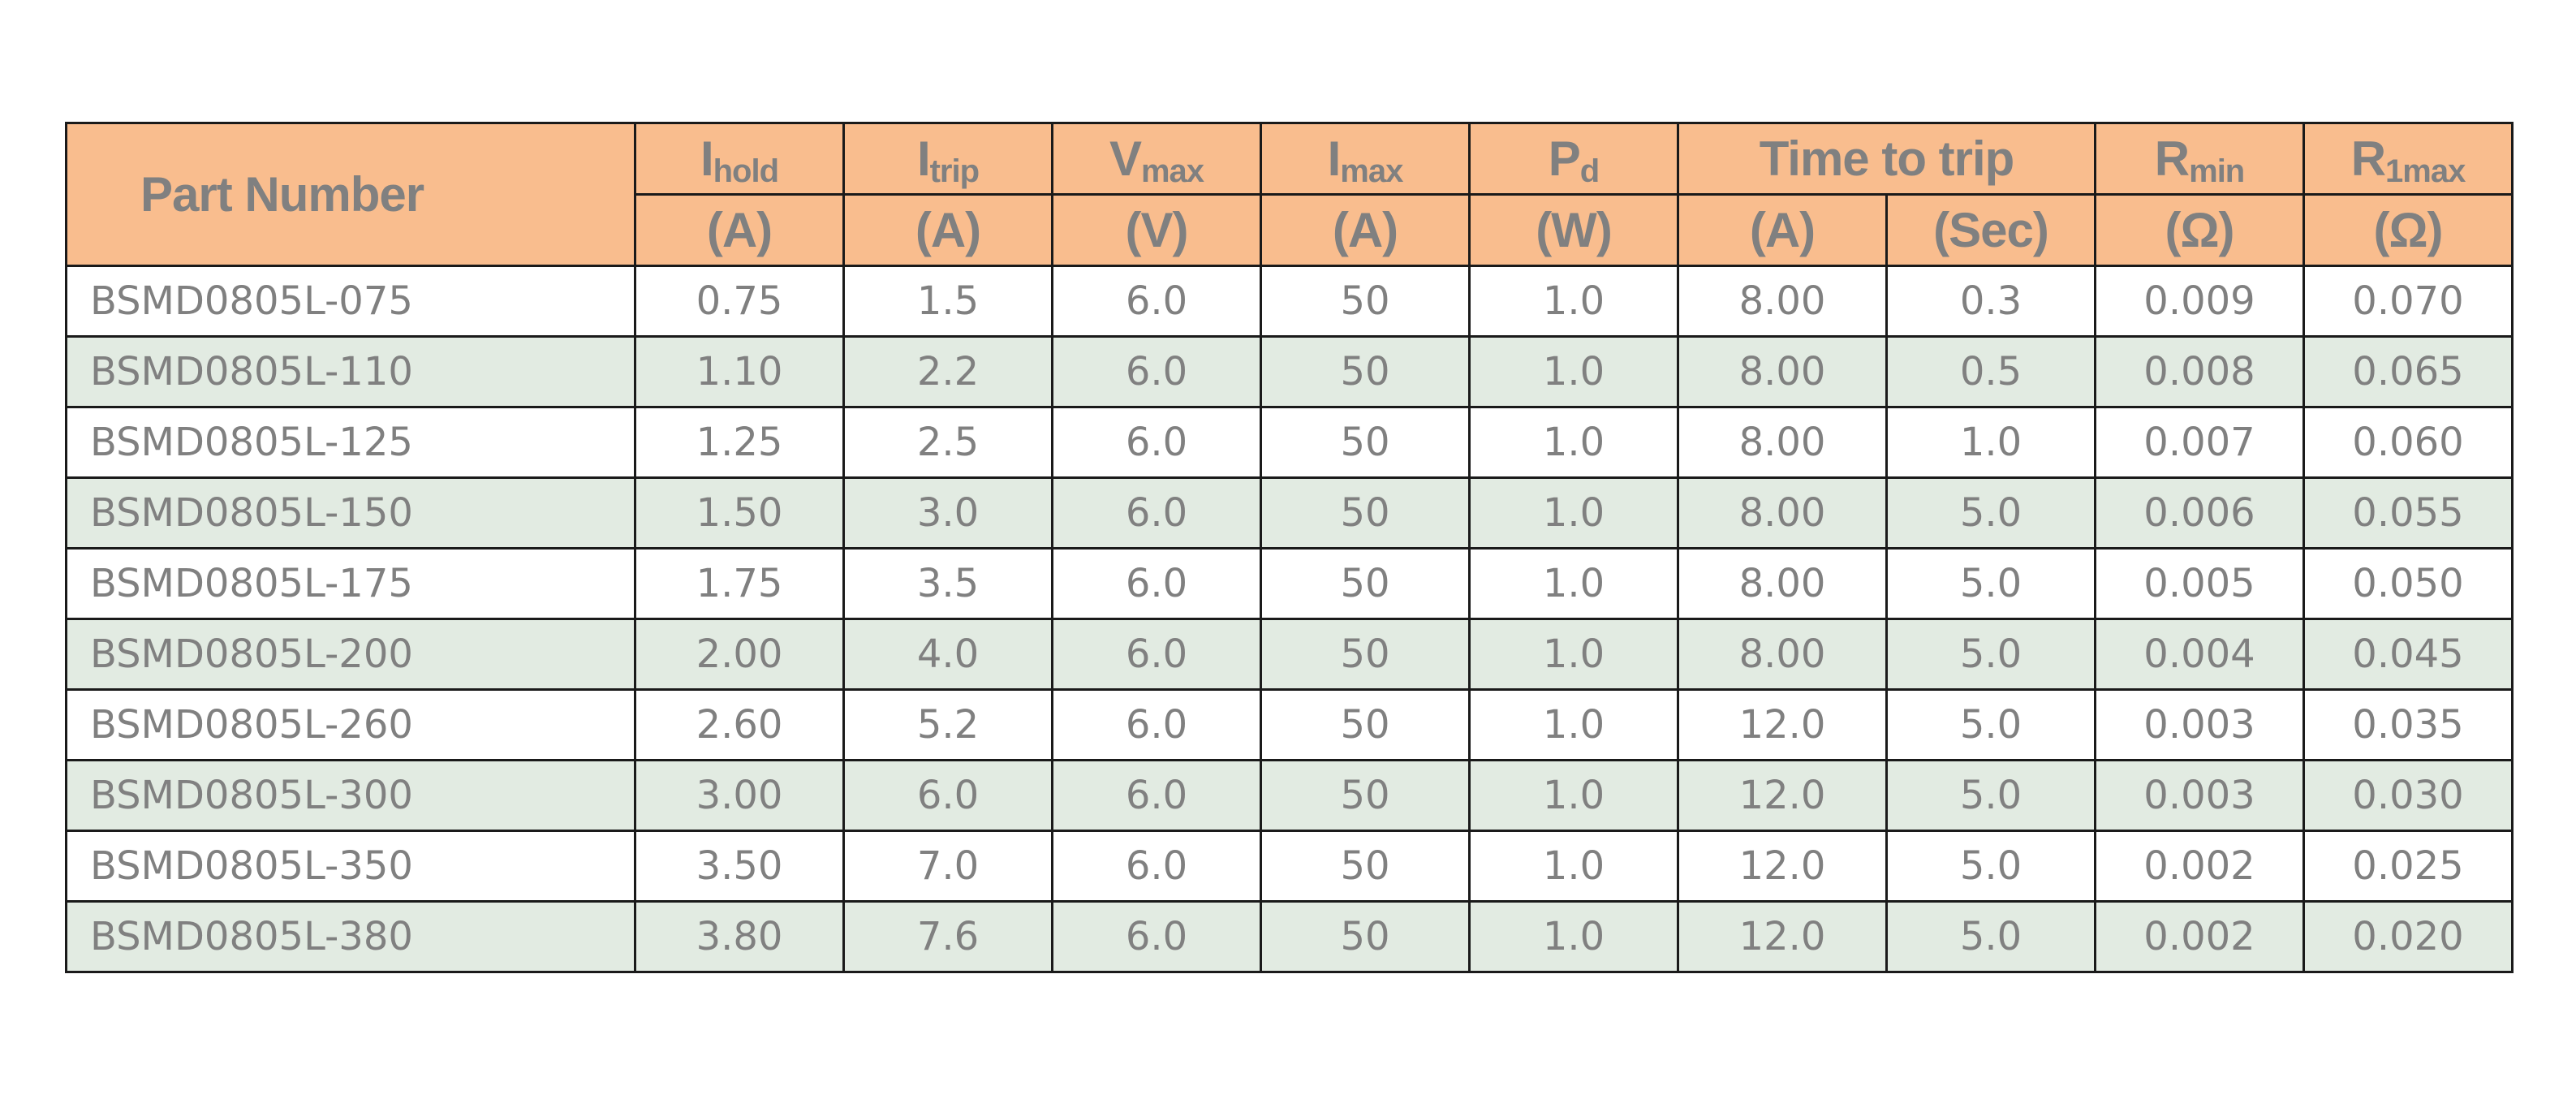  Describe the element at coordinates (351, 724) in the screenshot. I see `cell-part-number: BSMD0805L-260` at that location.